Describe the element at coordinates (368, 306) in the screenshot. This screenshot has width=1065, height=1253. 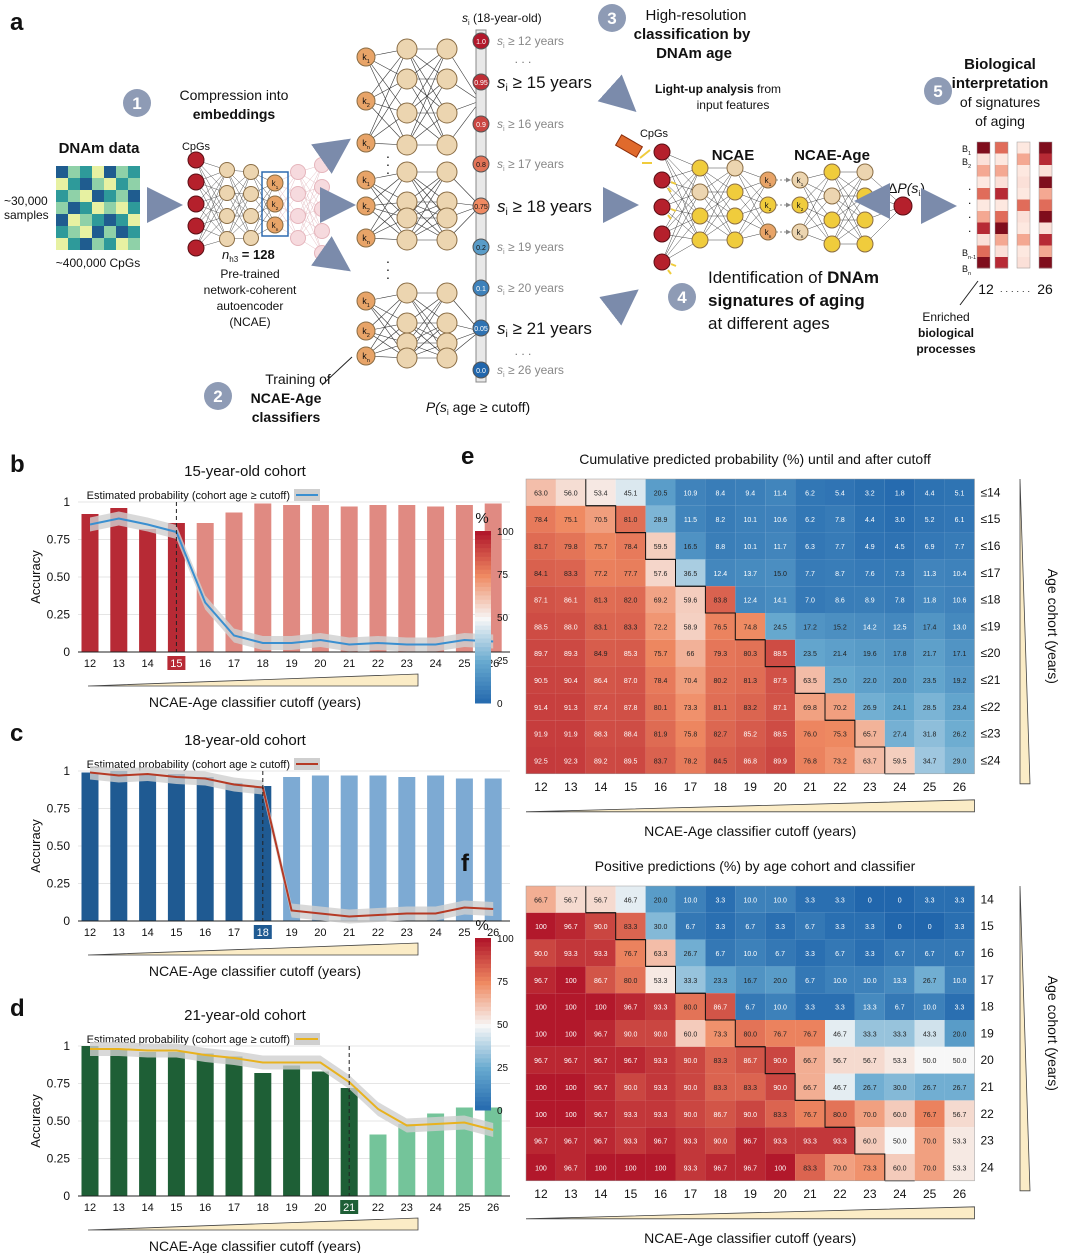
I see `label-part: 1` at that location.